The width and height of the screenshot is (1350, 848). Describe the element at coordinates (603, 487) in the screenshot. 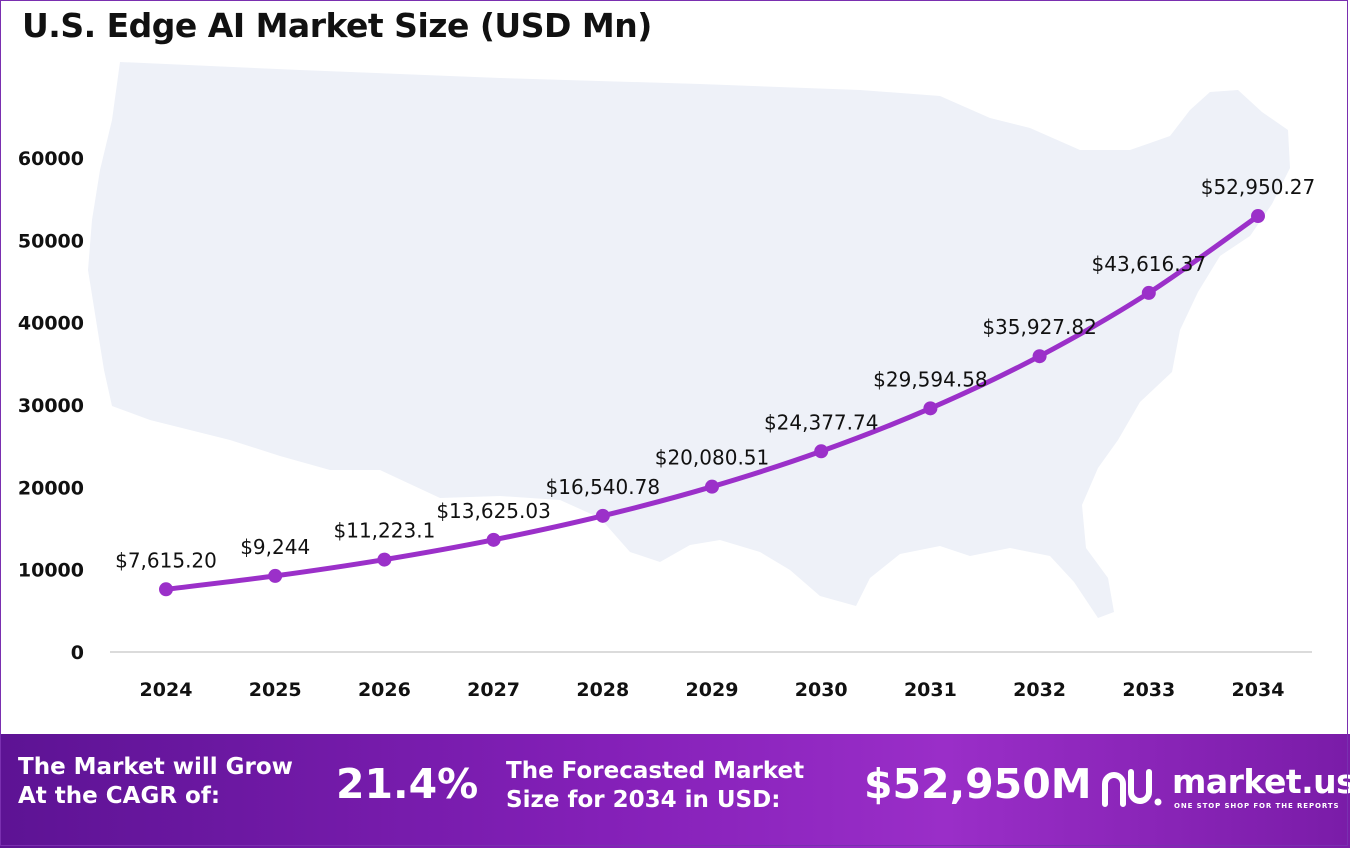

I see `data-label: $16,540.78` at that location.